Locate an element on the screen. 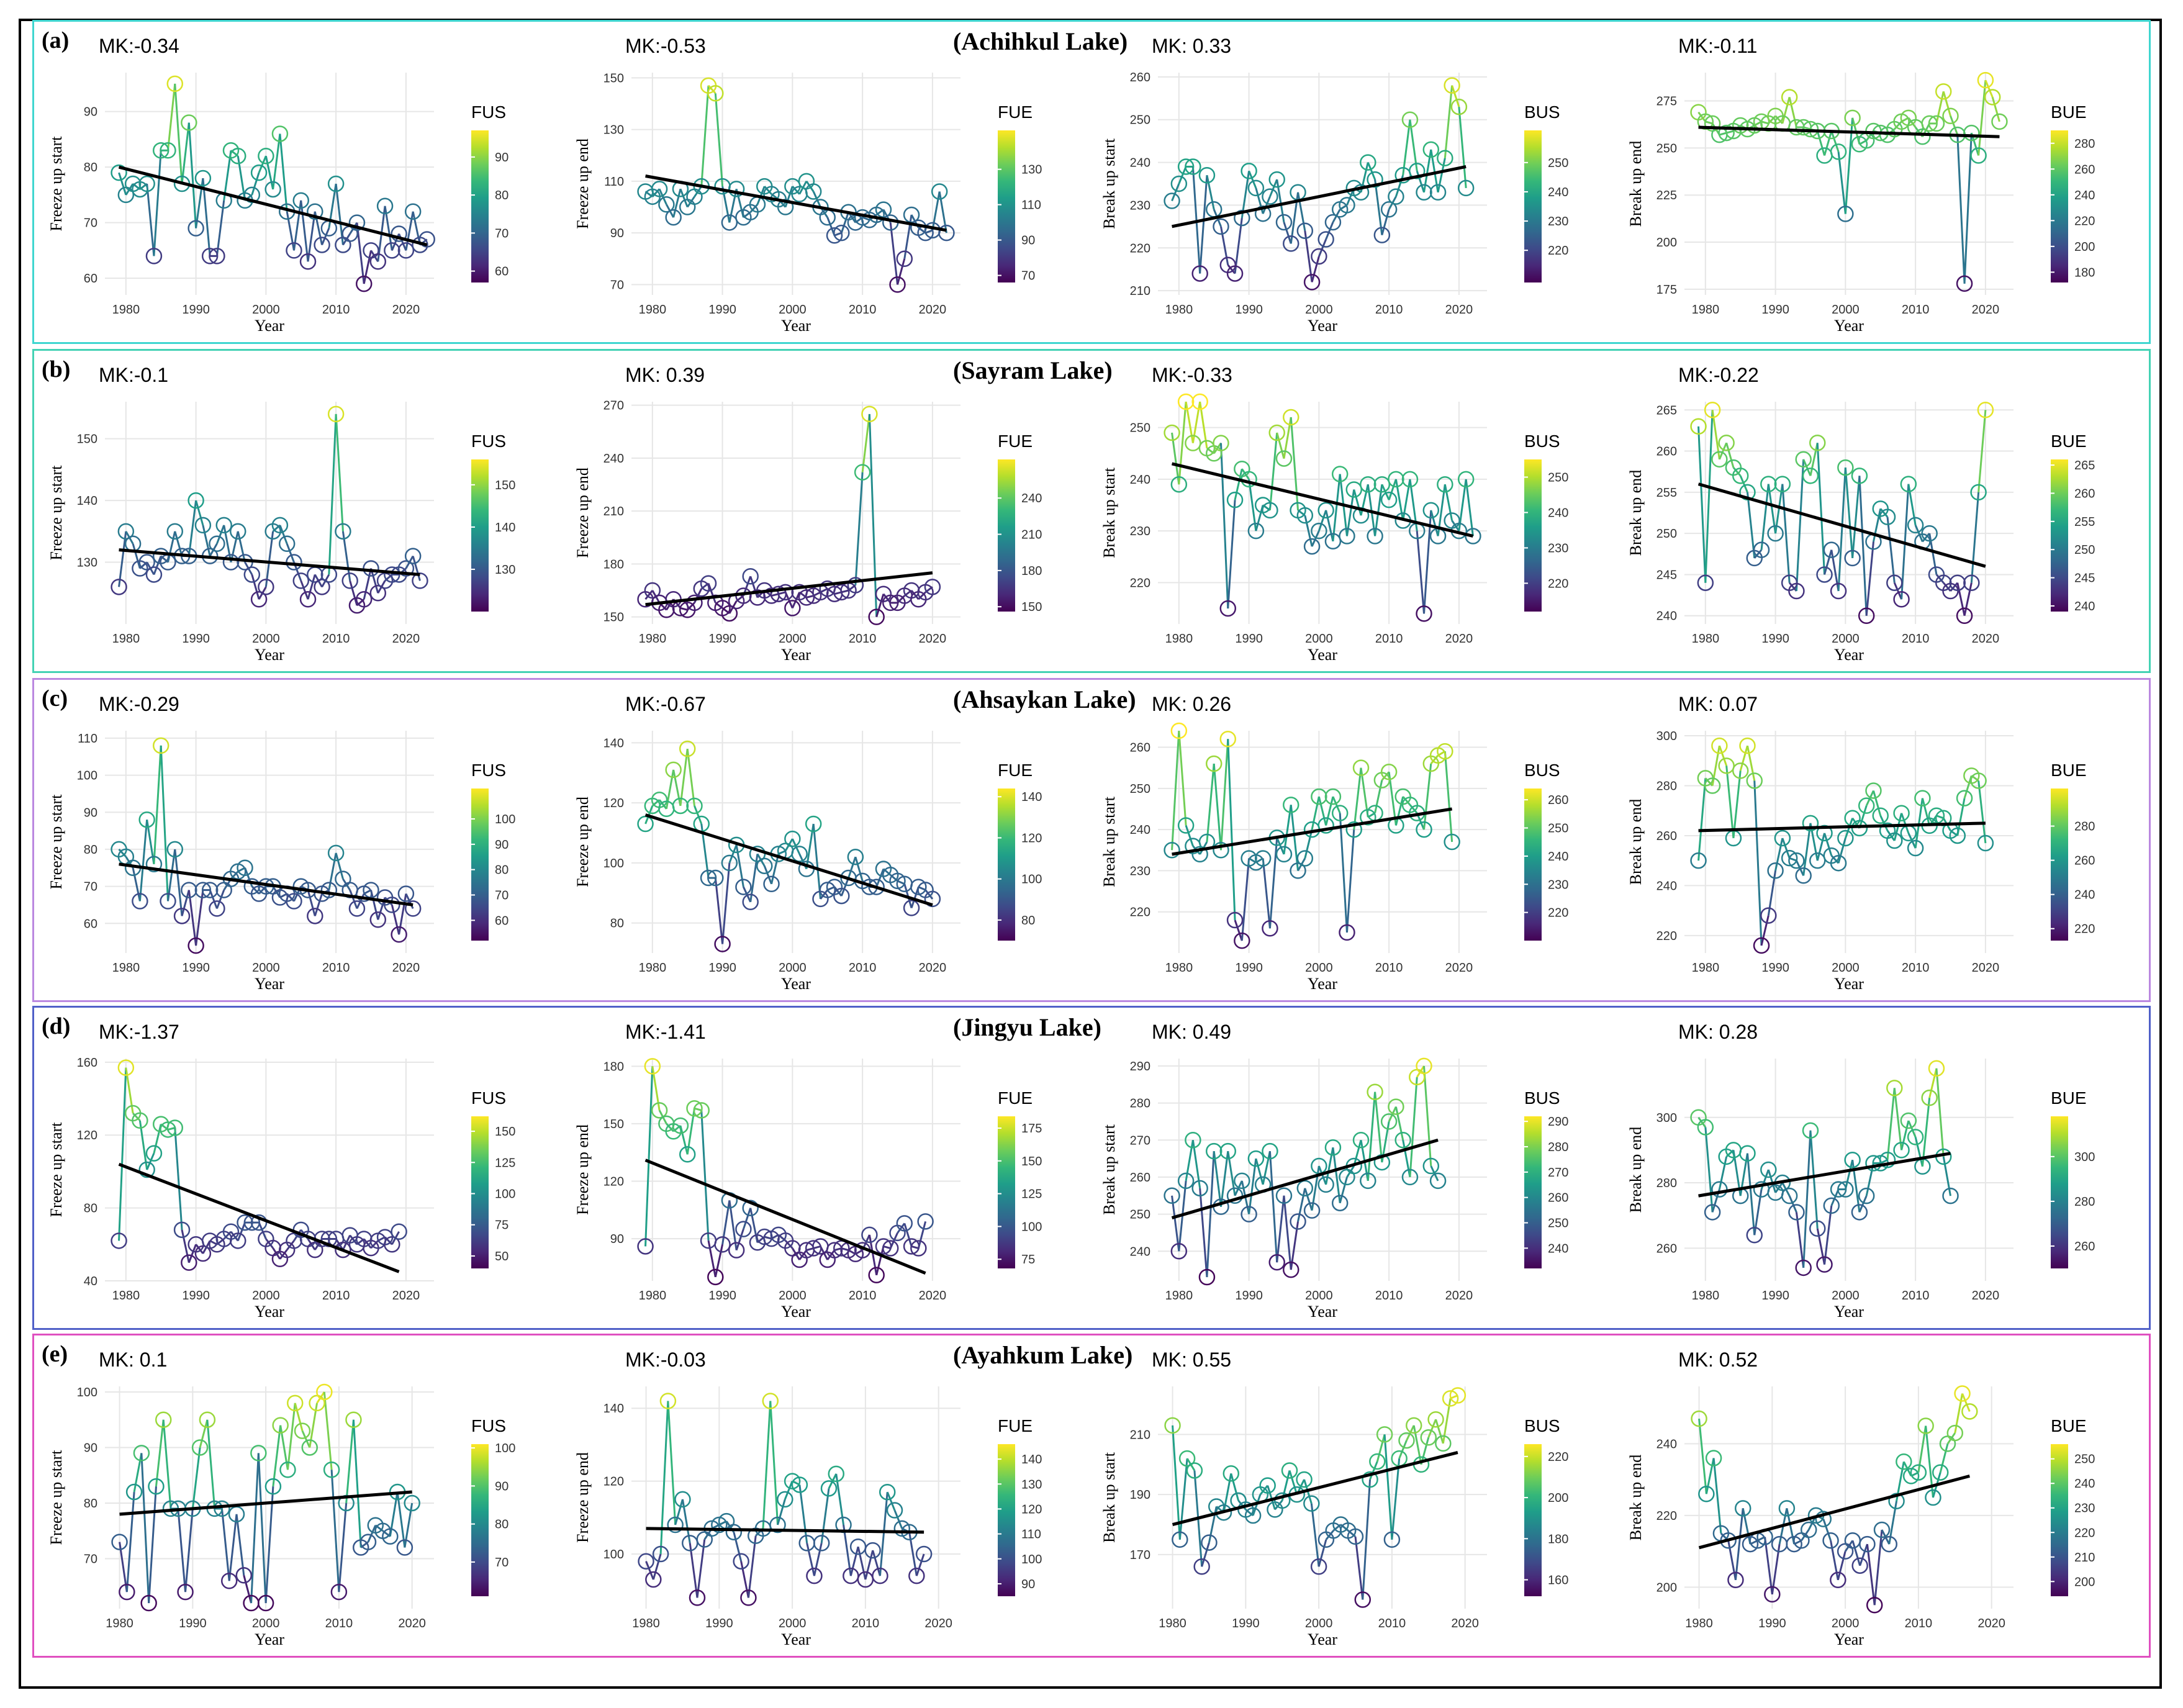 The image size is (2183, 1708). y-tick-label: 140 is located at coordinates (614, 1409).